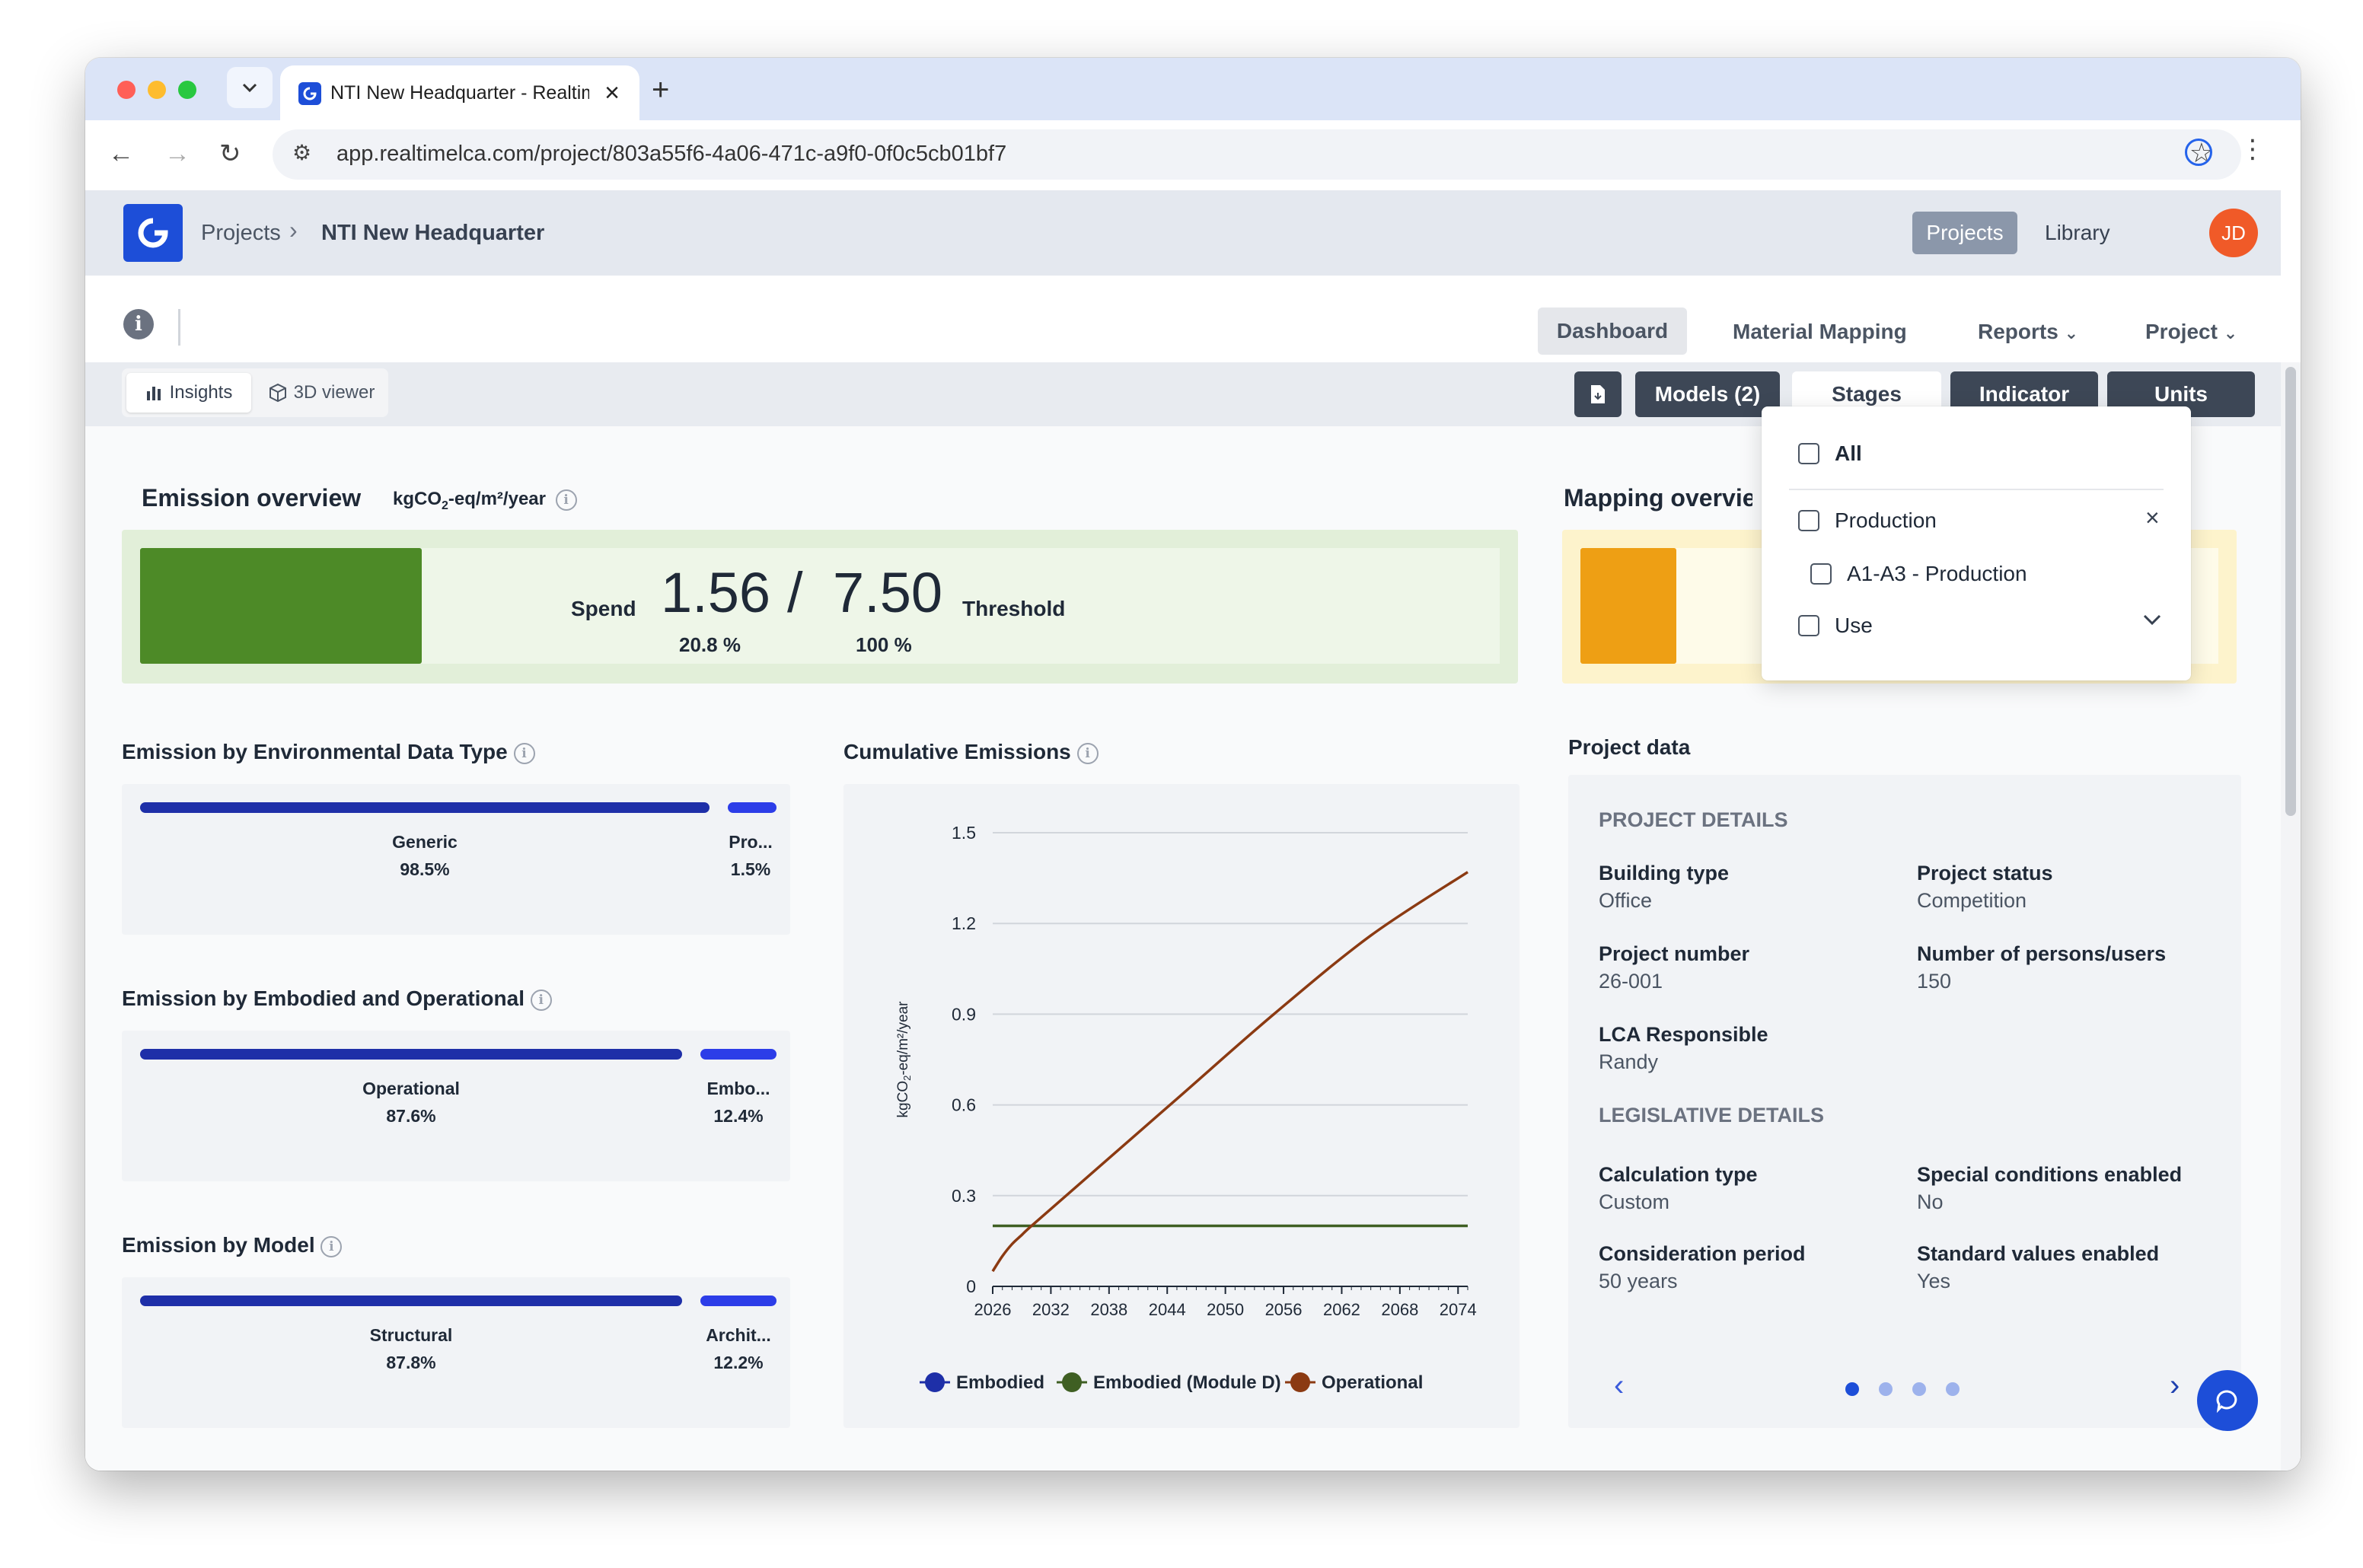 The width and height of the screenshot is (2363, 1568). Describe the element at coordinates (738, 1102) in the screenshot. I see `breakdown-label-embodied: Embo... 12.4%` at that location.